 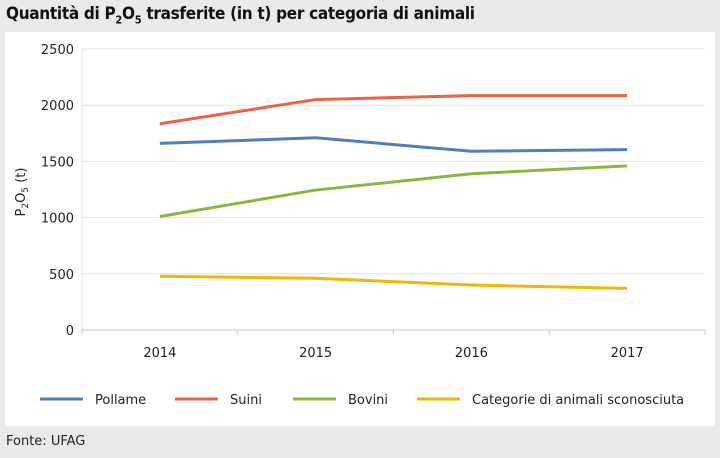 I want to click on source-note: Fonte: UFAG, so click(x=46, y=441).